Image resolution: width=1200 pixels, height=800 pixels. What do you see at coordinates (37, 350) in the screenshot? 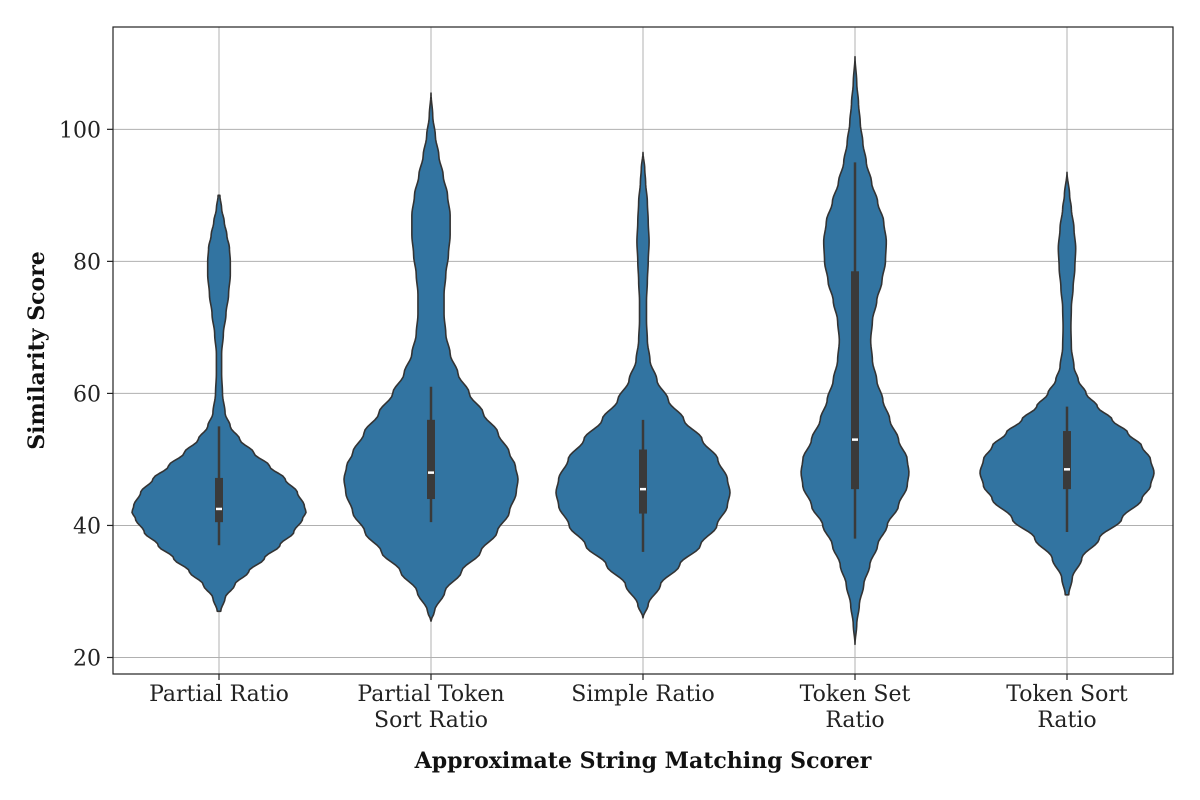
I see `y-axis-label: Similarity Score` at bounding box center [37, 350].